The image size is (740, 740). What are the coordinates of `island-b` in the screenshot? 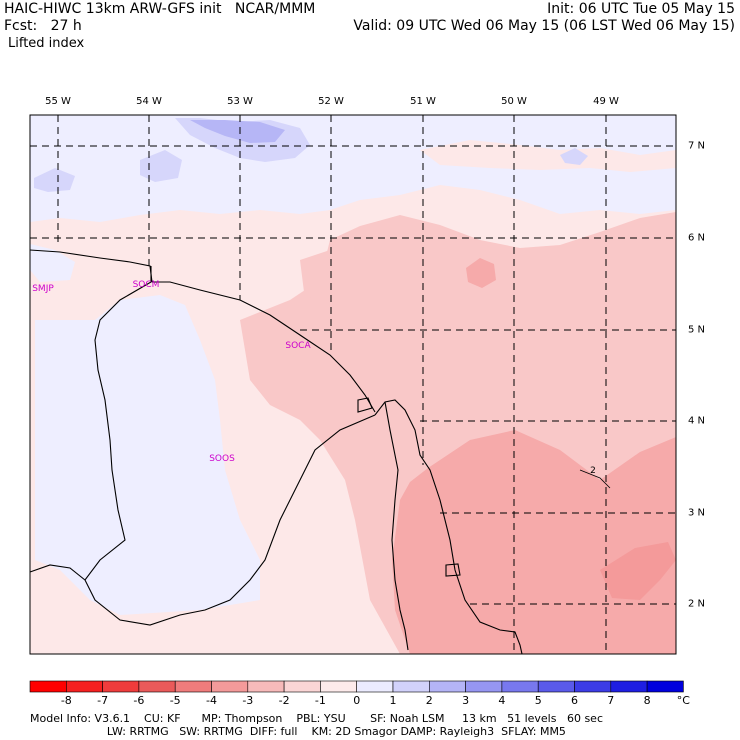 It's located at (453, 570).